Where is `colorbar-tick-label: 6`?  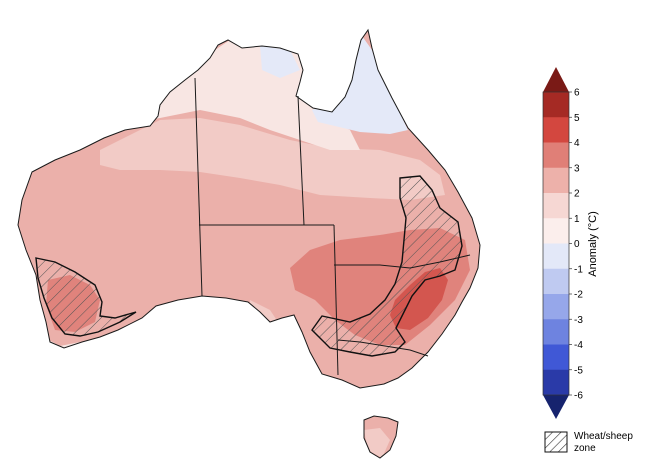
colorbar-tick-label: 6 is located at coordinates (577, 93).